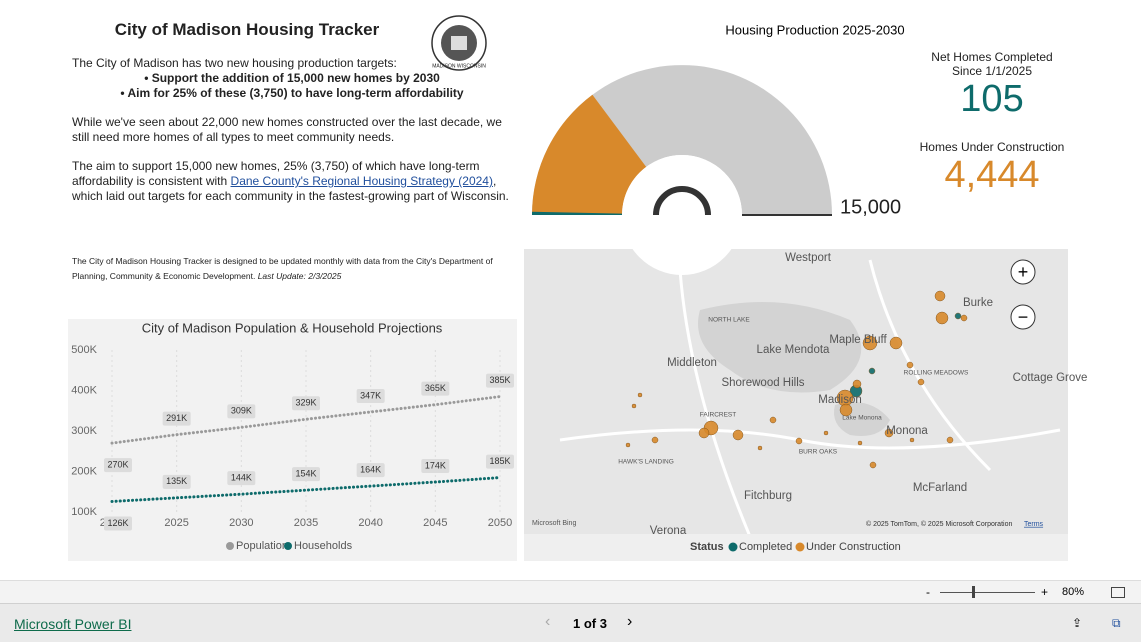 The width and height of the screenshot is (1141, 642). I want to click on share: ⇪, so click(1077, 623).